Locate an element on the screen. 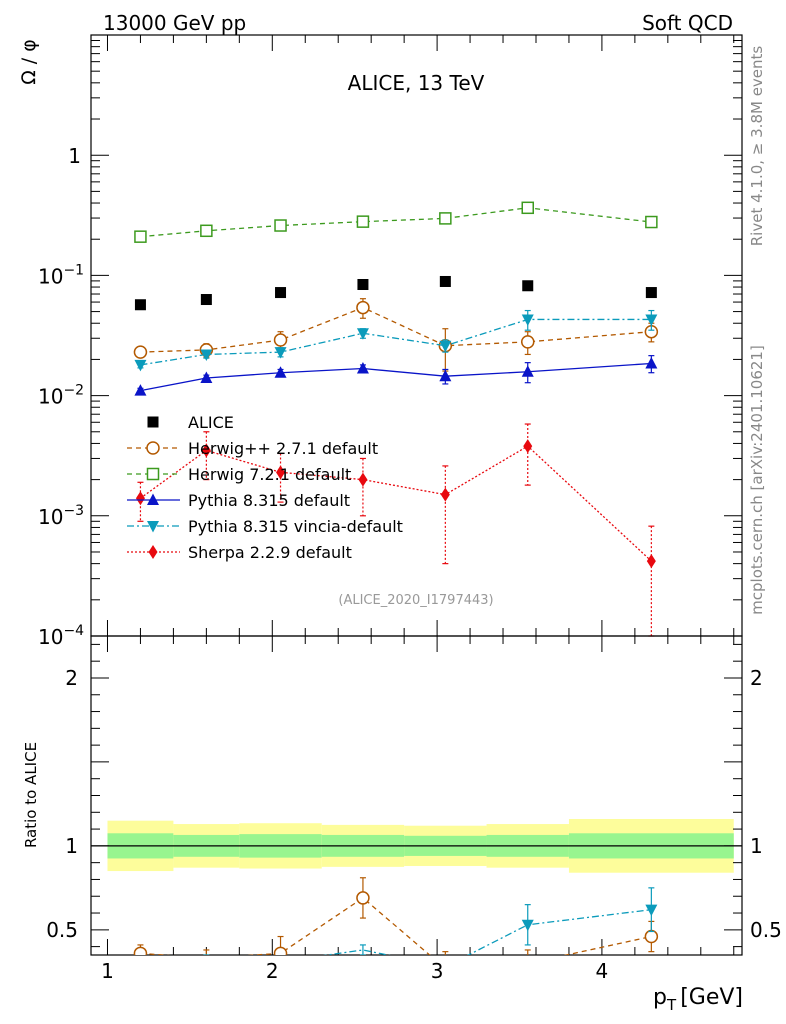 The width and height of the screenshot is (786, 1024). x-axis: 1 2 3 4 pT [GeV] is located at coordinates (422, 986).